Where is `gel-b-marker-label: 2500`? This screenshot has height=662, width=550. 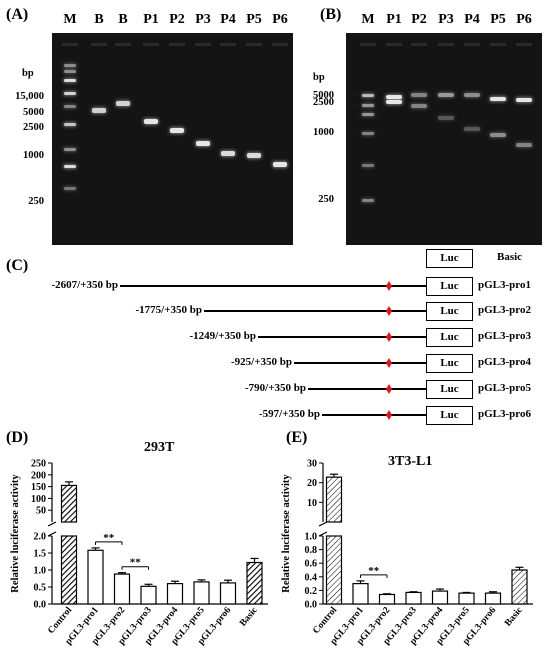
gel-b-marker-label: 2500 is located at coordinates (323, 102).